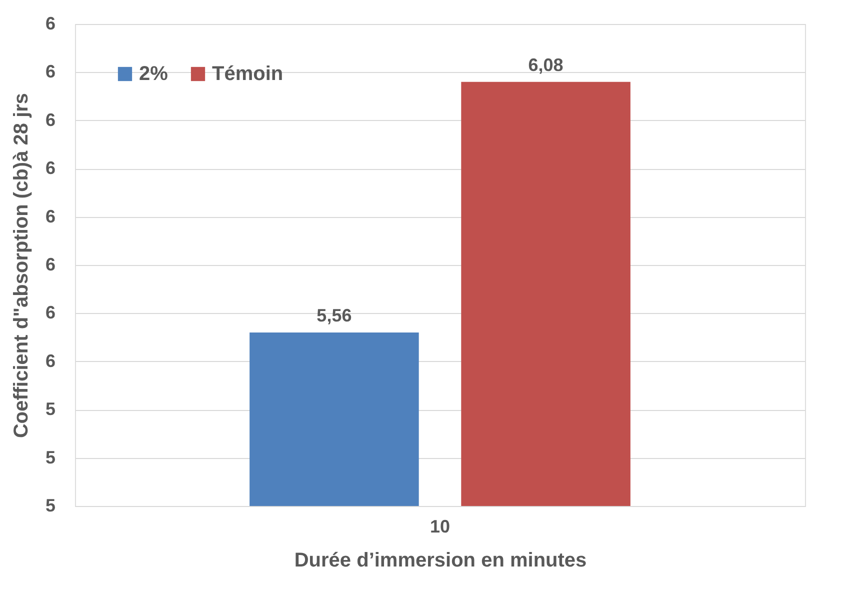  What do you see at coordinates (248, 74) in the screenshot?
I see `legend-label: Témoin` at bounding box center [248, 74].